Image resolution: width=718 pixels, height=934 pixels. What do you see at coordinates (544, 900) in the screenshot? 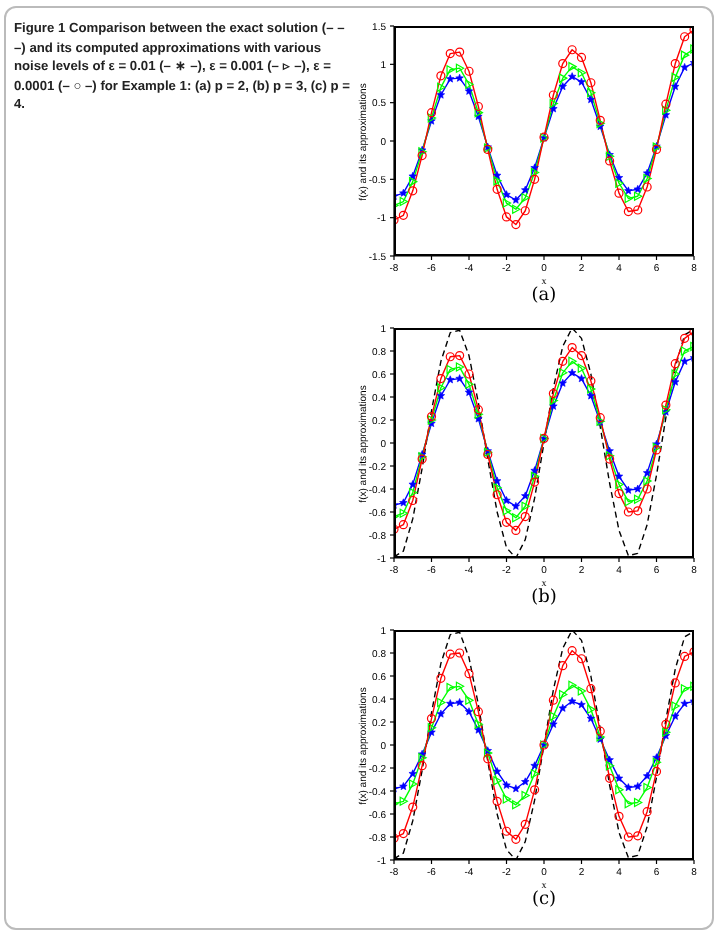
I see `text: (c)` at bounding box center [544, 900].